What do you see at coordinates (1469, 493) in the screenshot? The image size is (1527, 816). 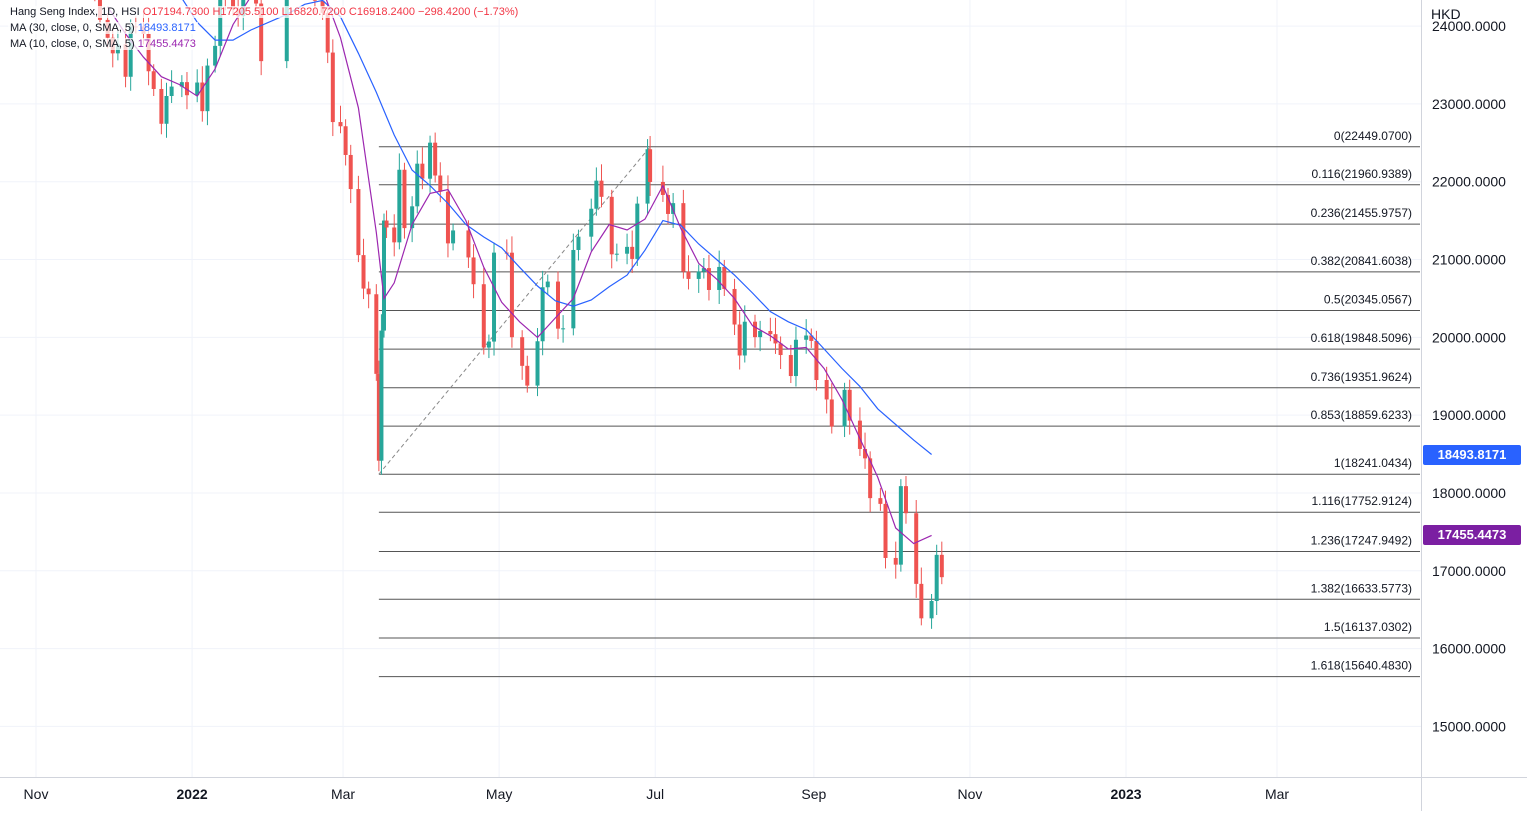 I see `y-tick-label: 18000.0000` at bounding box center [1469, 493].